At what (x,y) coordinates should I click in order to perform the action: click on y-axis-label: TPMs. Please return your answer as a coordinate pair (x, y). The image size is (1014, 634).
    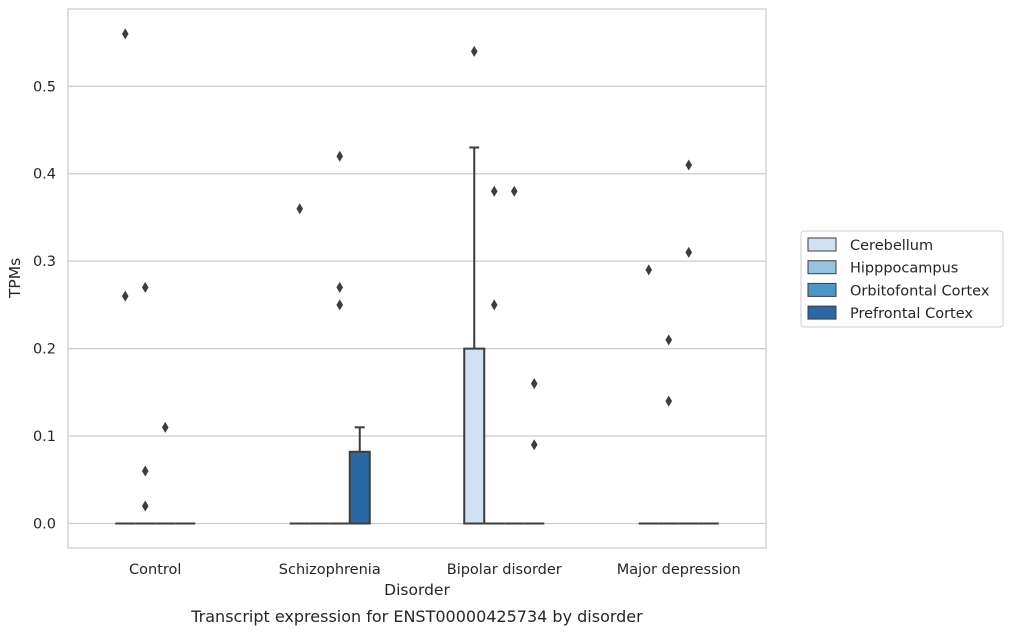
    Looking at the image, I should click on (15, 278).